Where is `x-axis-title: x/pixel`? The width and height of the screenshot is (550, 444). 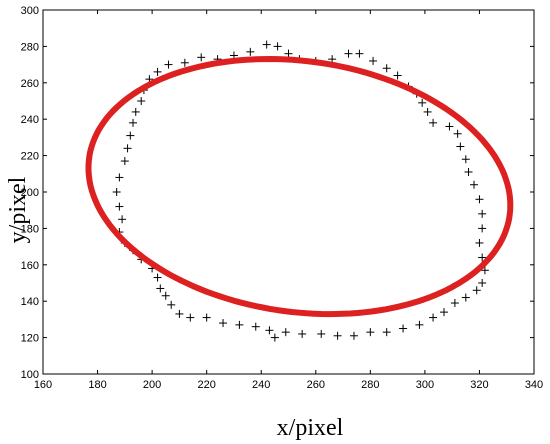 x-axis-title: x/pixel is located at coordinates (310, 428).